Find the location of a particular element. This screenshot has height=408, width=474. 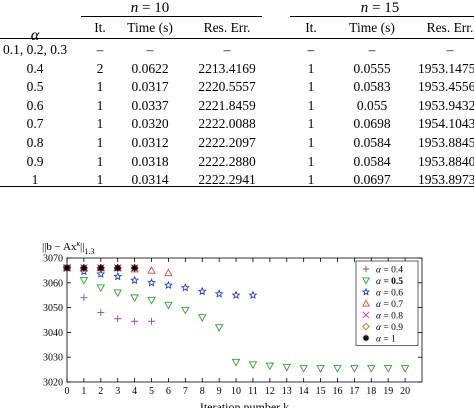

x-tick-label: 8 is located at coordinates (202, 391).